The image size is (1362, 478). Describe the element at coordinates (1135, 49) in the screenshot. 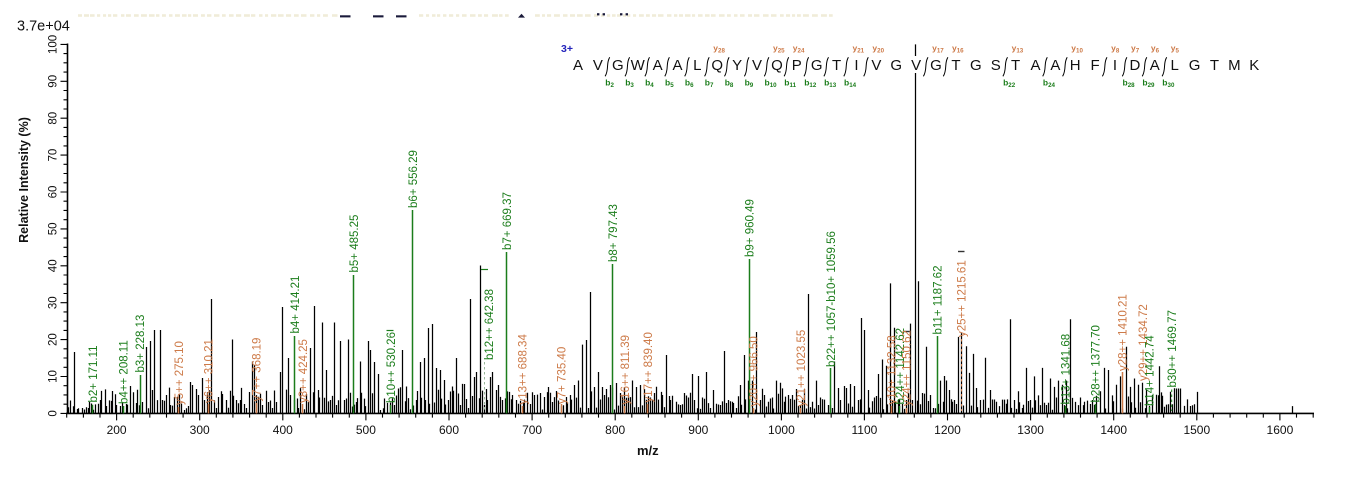

I see `svg-text: y7` at that location.